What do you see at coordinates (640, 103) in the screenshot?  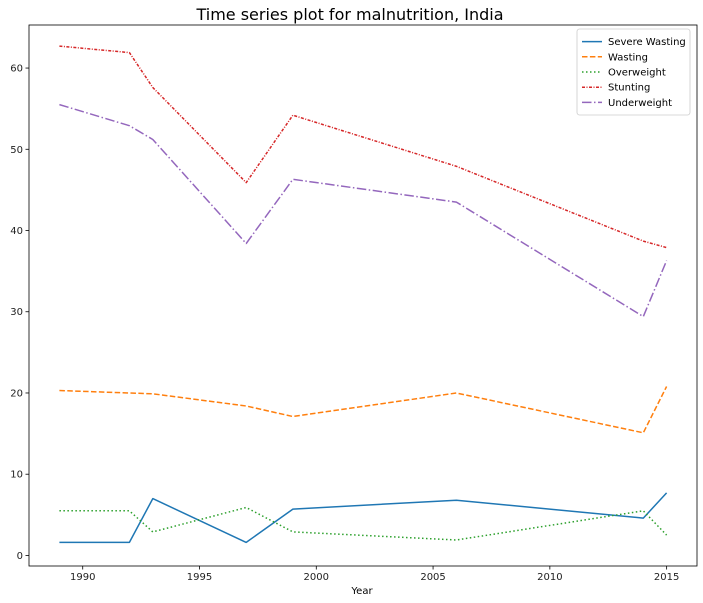 I see `legend-label: Underweight` at bounding box center [640, 103].